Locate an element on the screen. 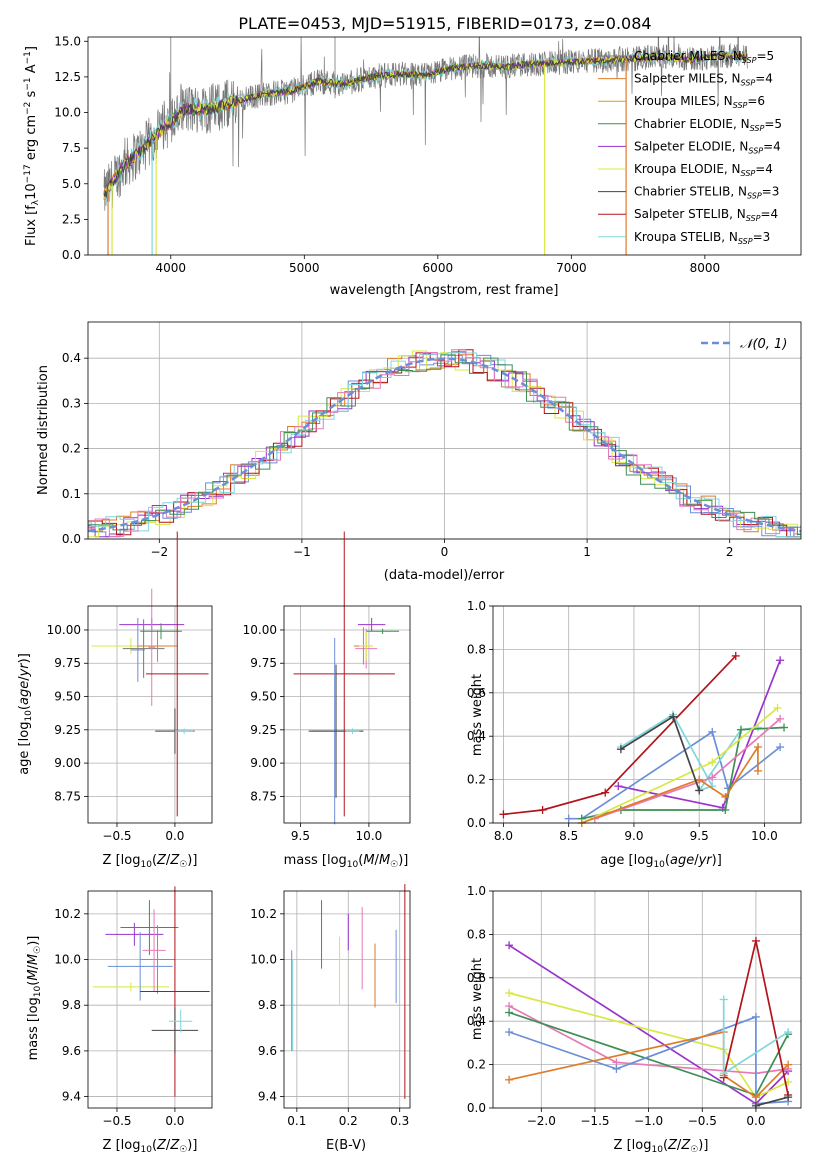  massz-ylabel: mass [log10(M/M☉)] is located at coordinates (34, 998).